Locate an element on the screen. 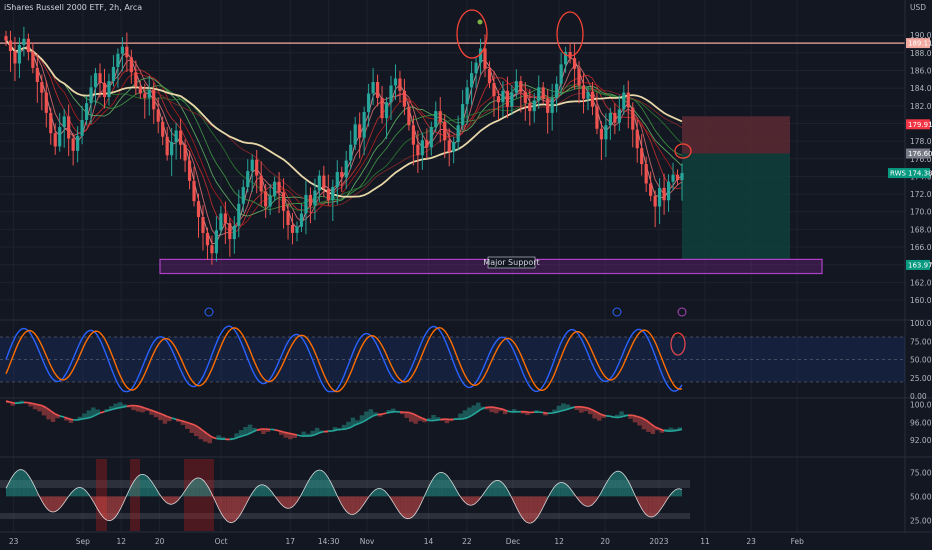 The image size is (932, 550). price-tick: 172.00 is located at coordinates (921, 194).